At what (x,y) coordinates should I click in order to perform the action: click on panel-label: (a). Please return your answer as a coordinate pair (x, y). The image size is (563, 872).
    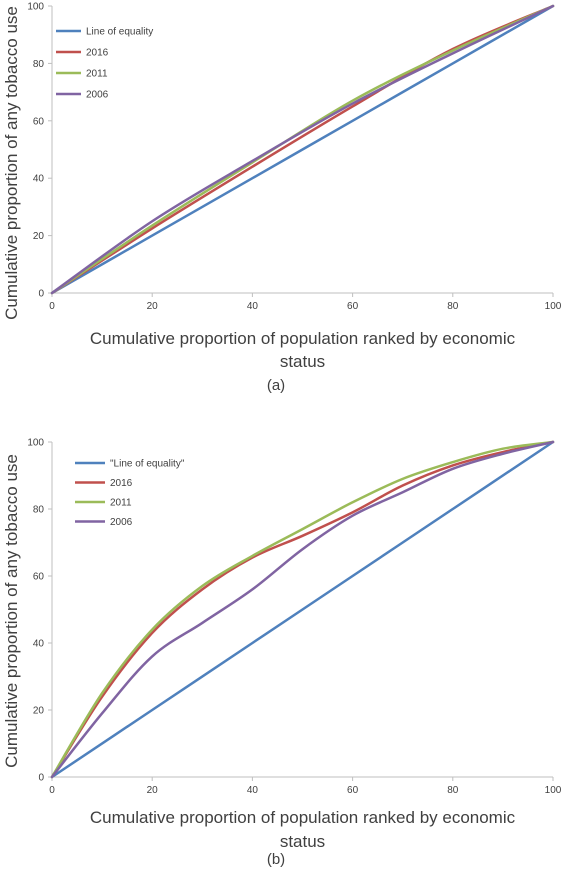
    Looking at the image, I should click on (276, 385).